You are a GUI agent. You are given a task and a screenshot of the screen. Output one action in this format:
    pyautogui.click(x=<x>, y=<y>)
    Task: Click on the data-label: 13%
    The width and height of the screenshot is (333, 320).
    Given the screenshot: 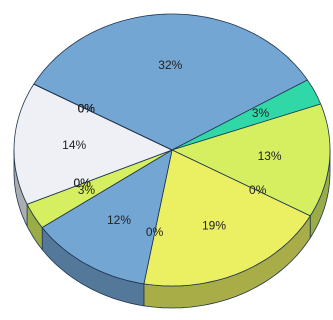 What is the action you would take?
    pyautogui.click(x=270, y=156)
    